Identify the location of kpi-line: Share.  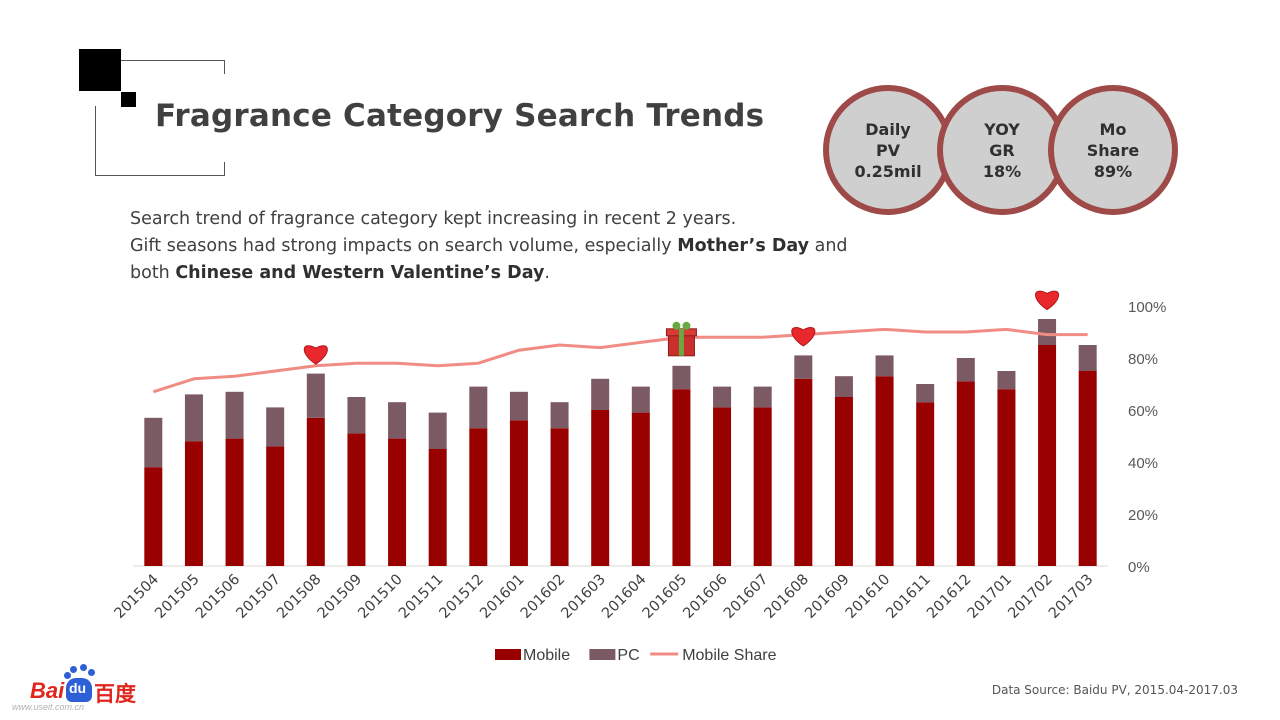
(1113, 150).